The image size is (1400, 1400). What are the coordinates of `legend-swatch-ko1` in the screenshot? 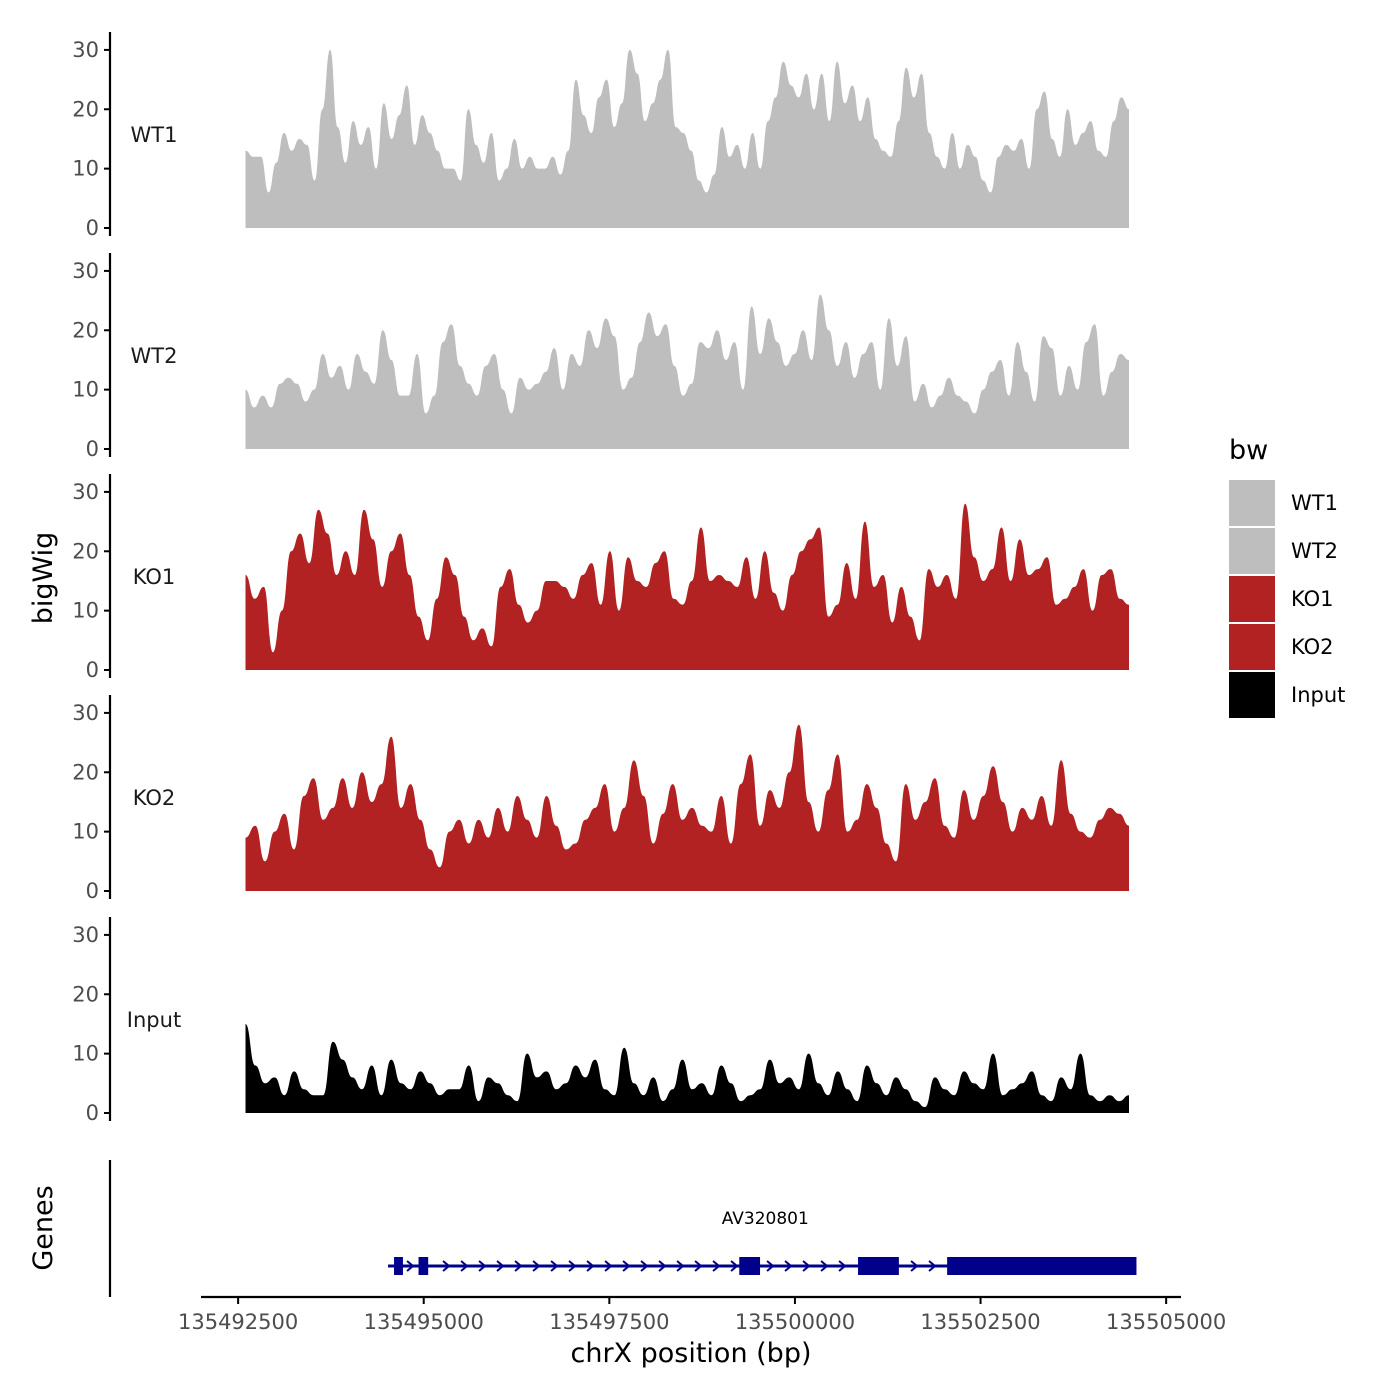 It's located at (1252, 599).